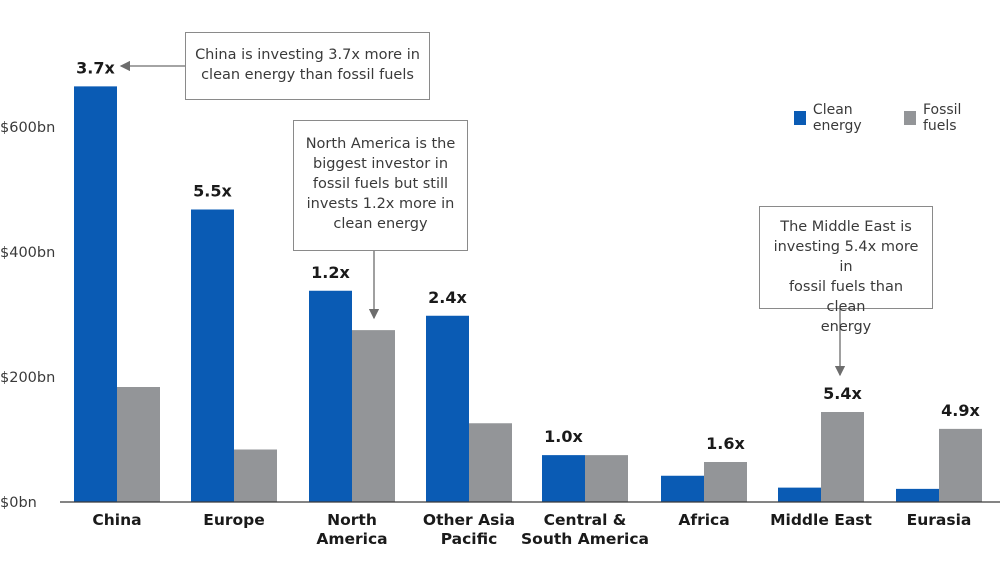 The width and height of the screenshot is (1000, 577). What do you see at coordinates (585, 520) in the screenshot?
I see `category-label: Central &` at bounding box center [585, 520].